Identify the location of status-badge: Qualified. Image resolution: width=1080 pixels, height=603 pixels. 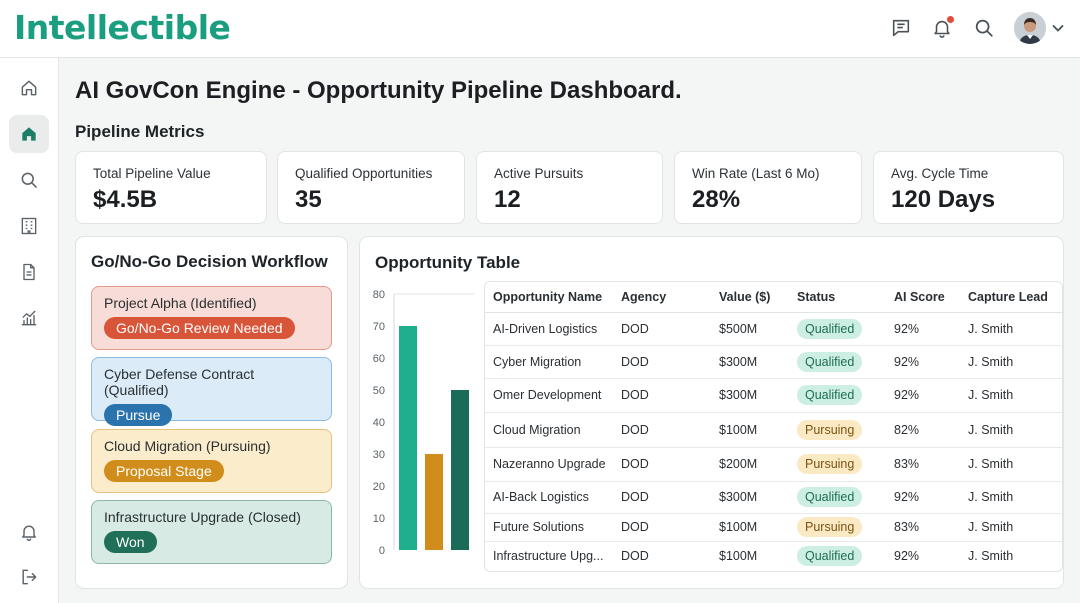
(830, 328).